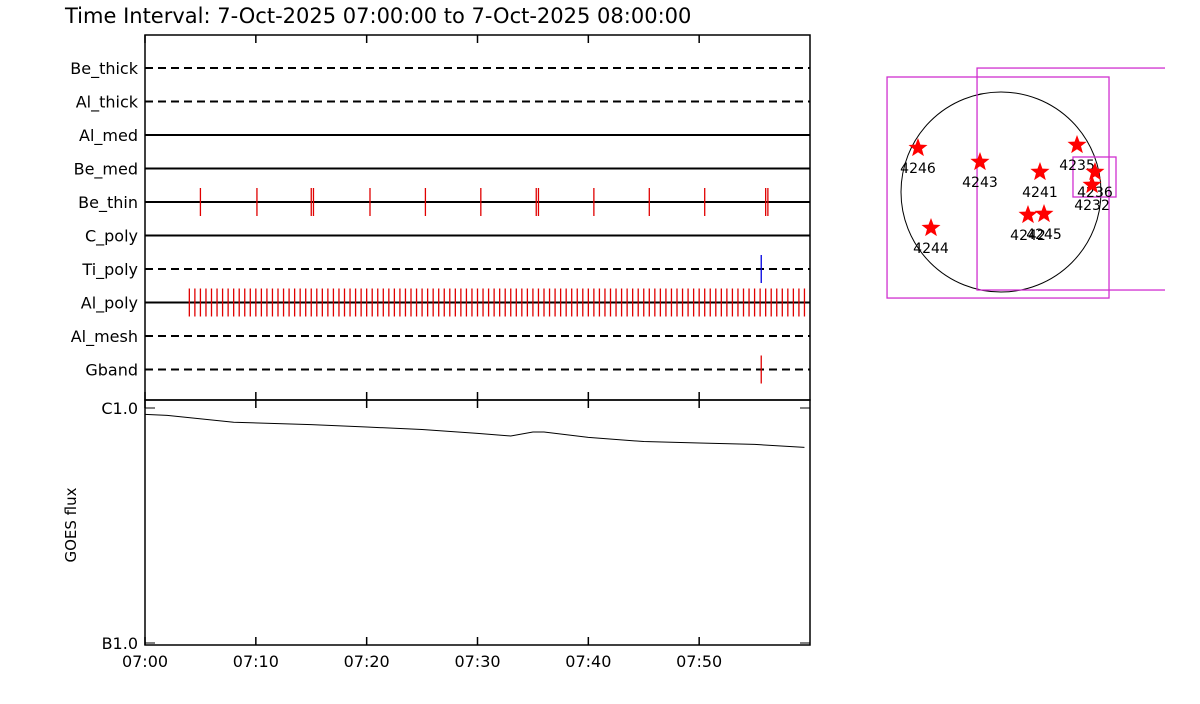 This screenshot has height=704, width=1200. Describe the element at coordinates (588, 661) in the screenshot. I see `x-tick-label: 07:40` at that location.